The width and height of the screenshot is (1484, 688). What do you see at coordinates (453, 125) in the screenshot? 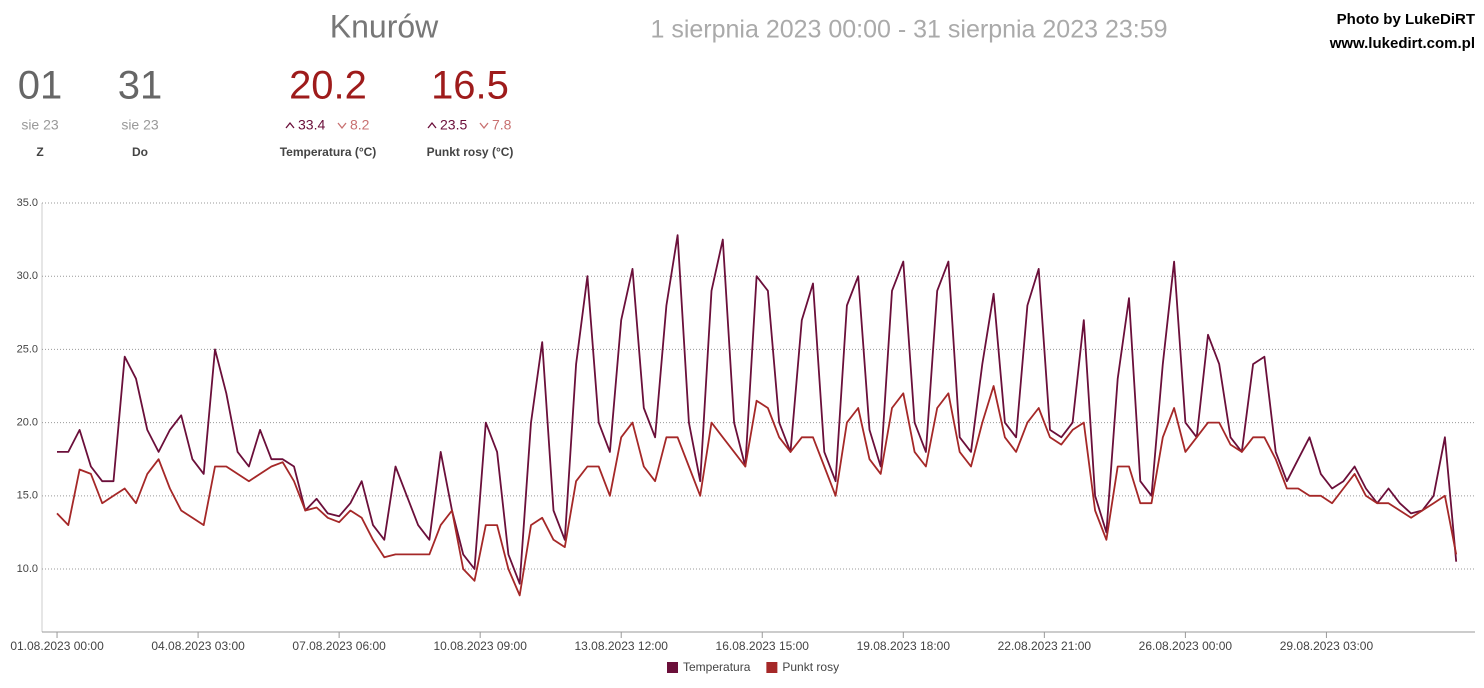
I see `stat-max: 23.5` at bounding box center [453, 125].